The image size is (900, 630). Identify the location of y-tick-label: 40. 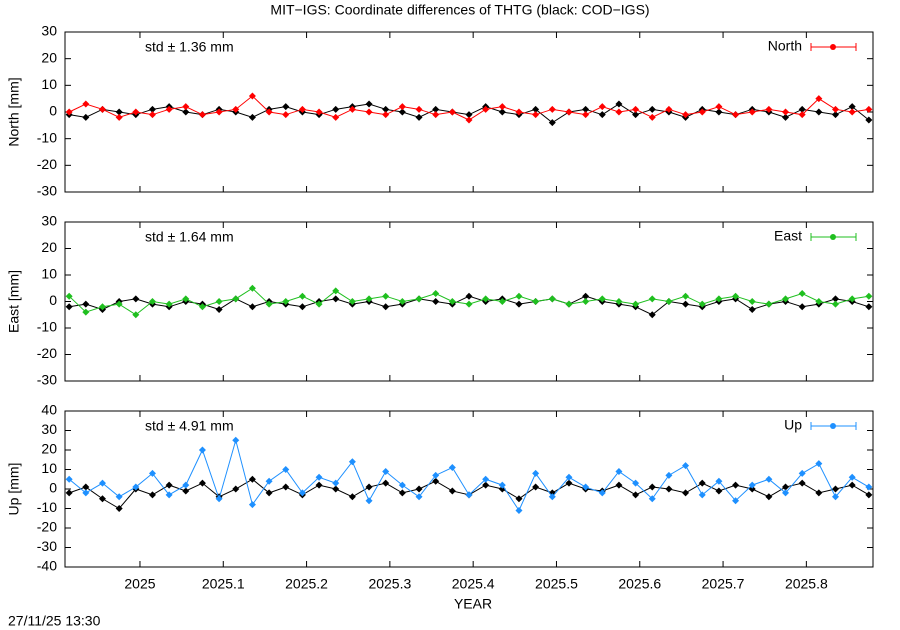
(49, 410).